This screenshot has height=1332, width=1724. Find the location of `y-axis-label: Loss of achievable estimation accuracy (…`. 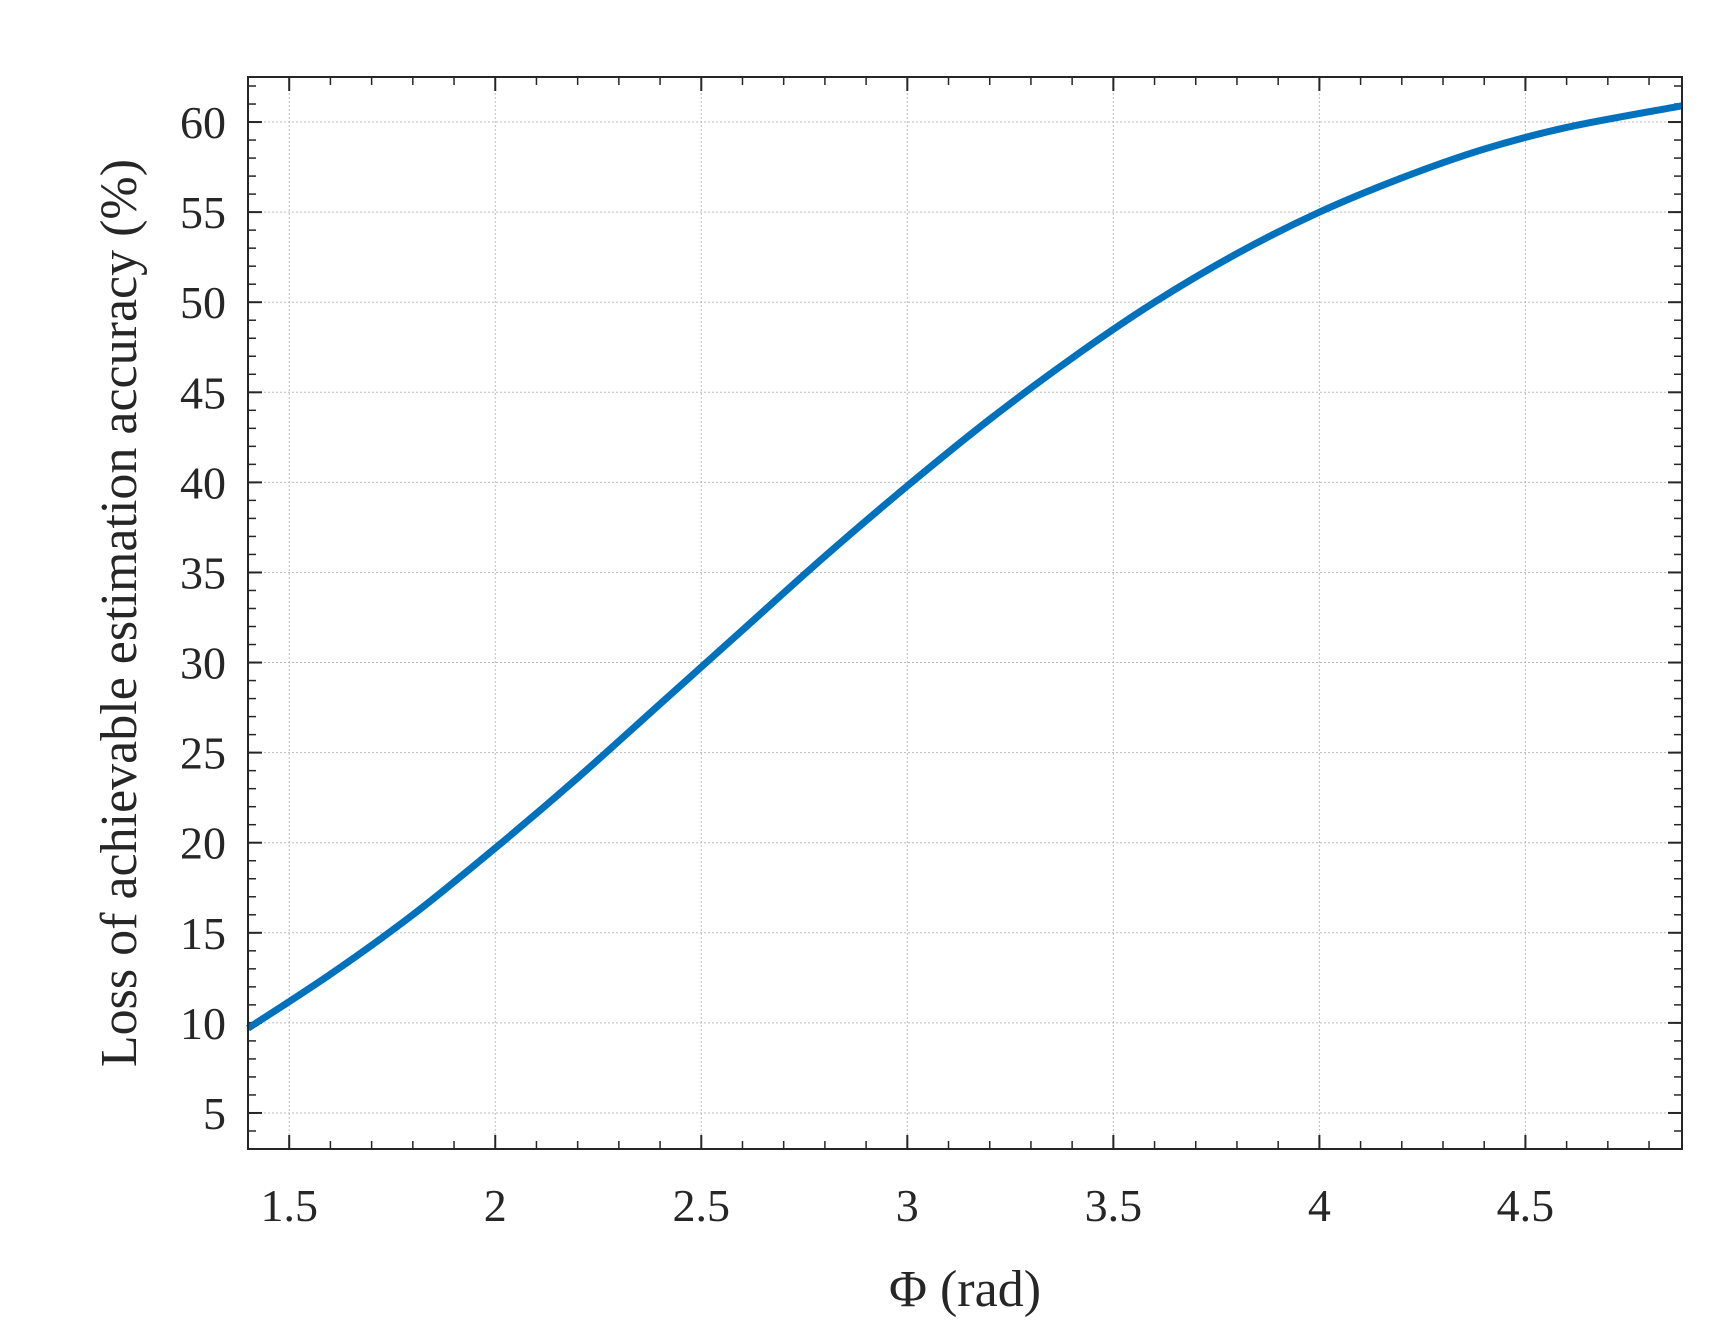

y-axis-label: Loss of achievable estimation accuracy (… is located at coordinates (119, 613).